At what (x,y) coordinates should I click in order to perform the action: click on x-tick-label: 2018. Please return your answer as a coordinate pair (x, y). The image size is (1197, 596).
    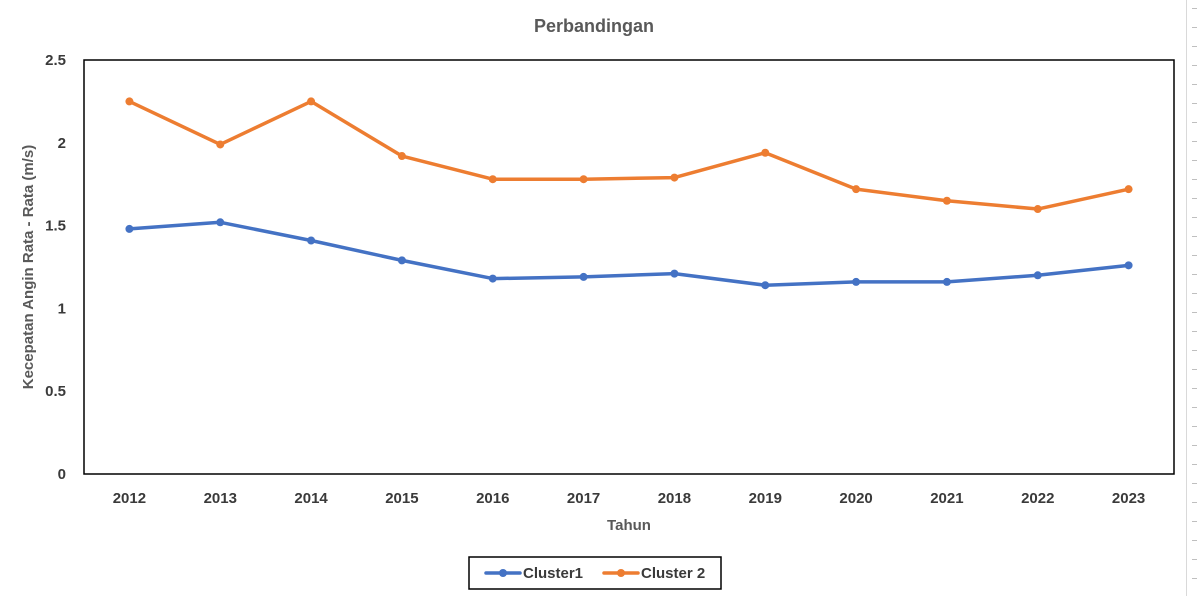
    Looking at the image, I should click on (674, 498).